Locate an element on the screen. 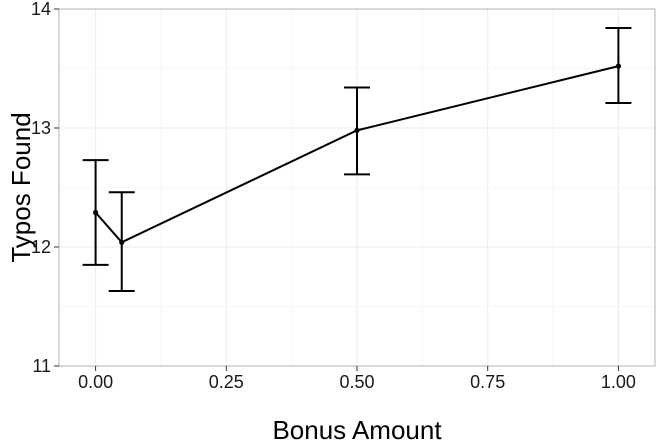 Image resolution: width=664 pixels, height=447 pixels. x-tick-label: 0.00 is located at coordinates (95, 382).